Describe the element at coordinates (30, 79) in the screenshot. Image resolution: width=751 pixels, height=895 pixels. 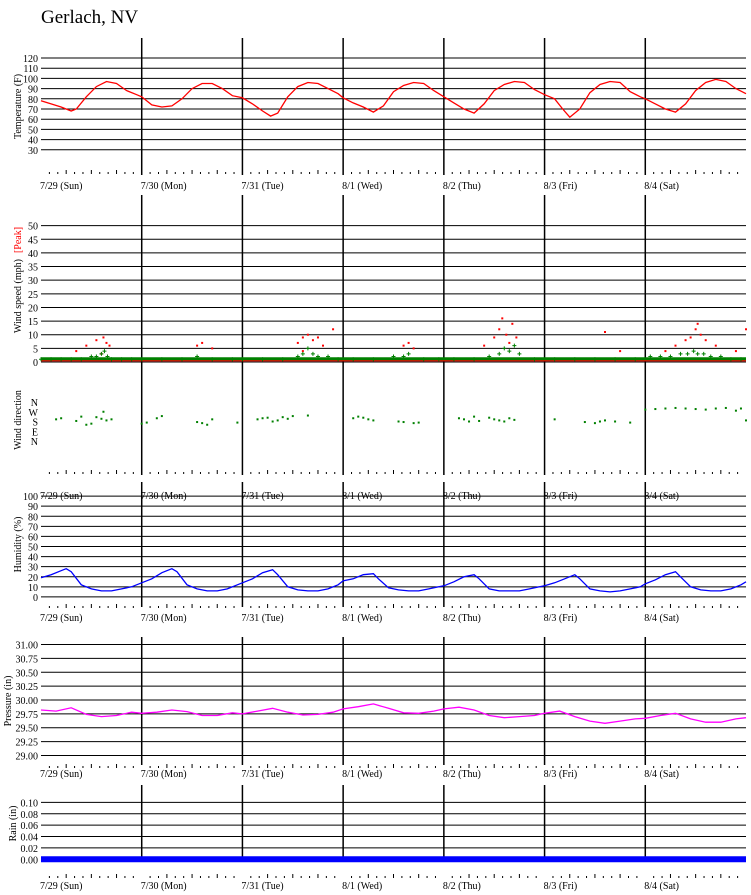
I see `temperature-y-tick-label: 100` at that location.